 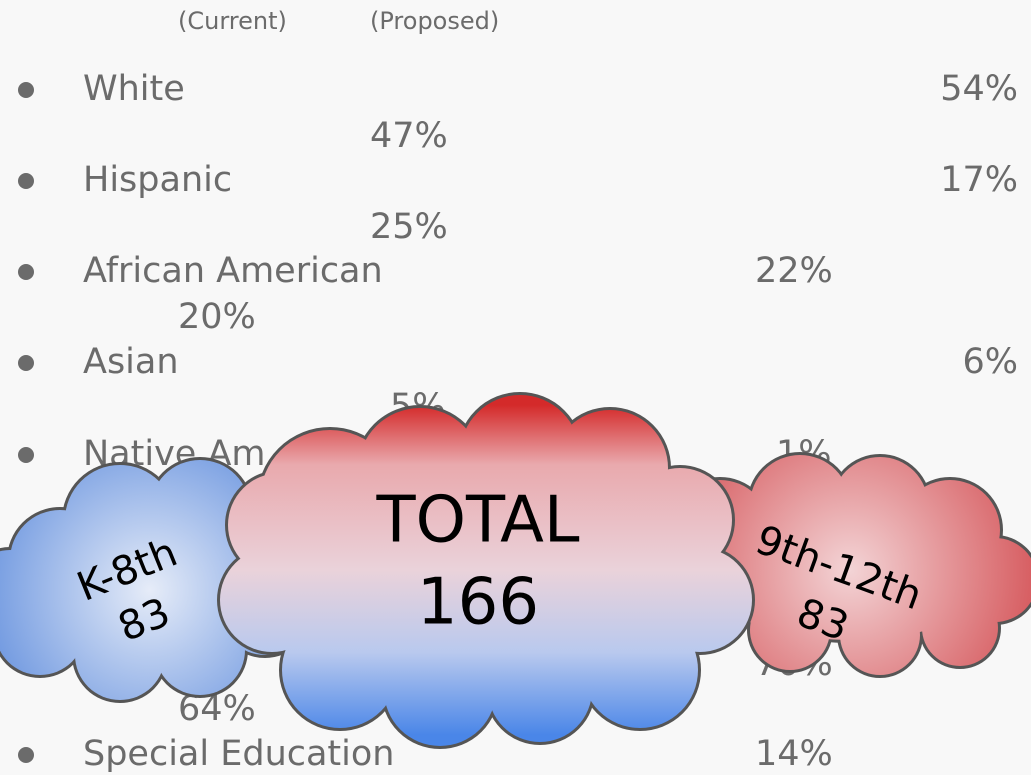 What do you see at coordinates (478, 603) in the screenshot?
I see `cloud-total-value: 166` at bounding box center [478, 603].